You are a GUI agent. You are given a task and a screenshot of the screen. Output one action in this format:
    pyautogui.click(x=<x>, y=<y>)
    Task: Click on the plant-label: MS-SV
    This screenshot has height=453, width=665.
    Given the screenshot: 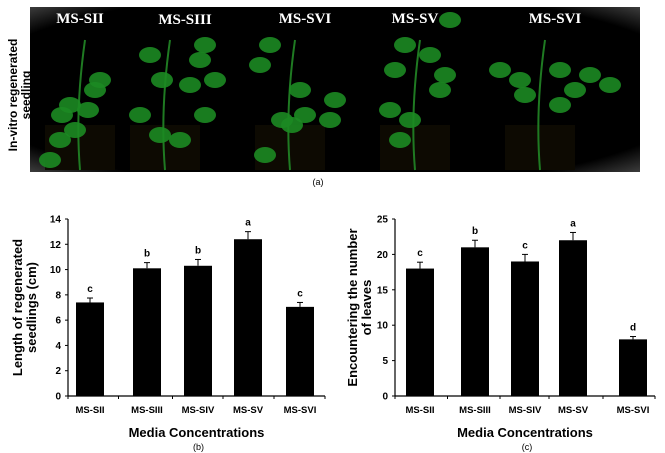 What is the action you would take?
    pyautogui.click(x=415, y=19)
    